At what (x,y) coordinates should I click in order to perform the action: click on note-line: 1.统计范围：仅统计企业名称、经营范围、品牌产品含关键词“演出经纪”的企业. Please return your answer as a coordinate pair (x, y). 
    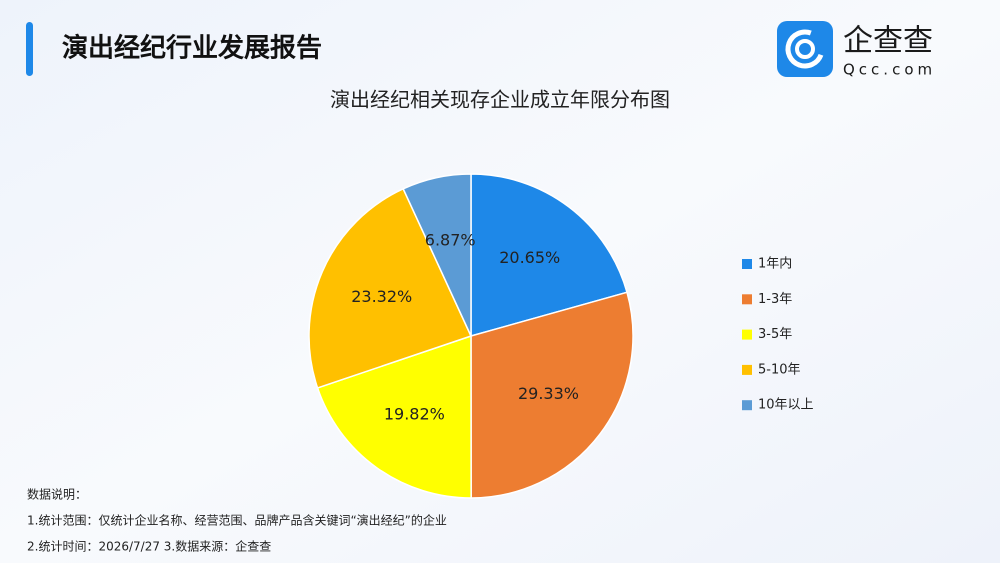
    Looking at the image, I should click on (237, 520).